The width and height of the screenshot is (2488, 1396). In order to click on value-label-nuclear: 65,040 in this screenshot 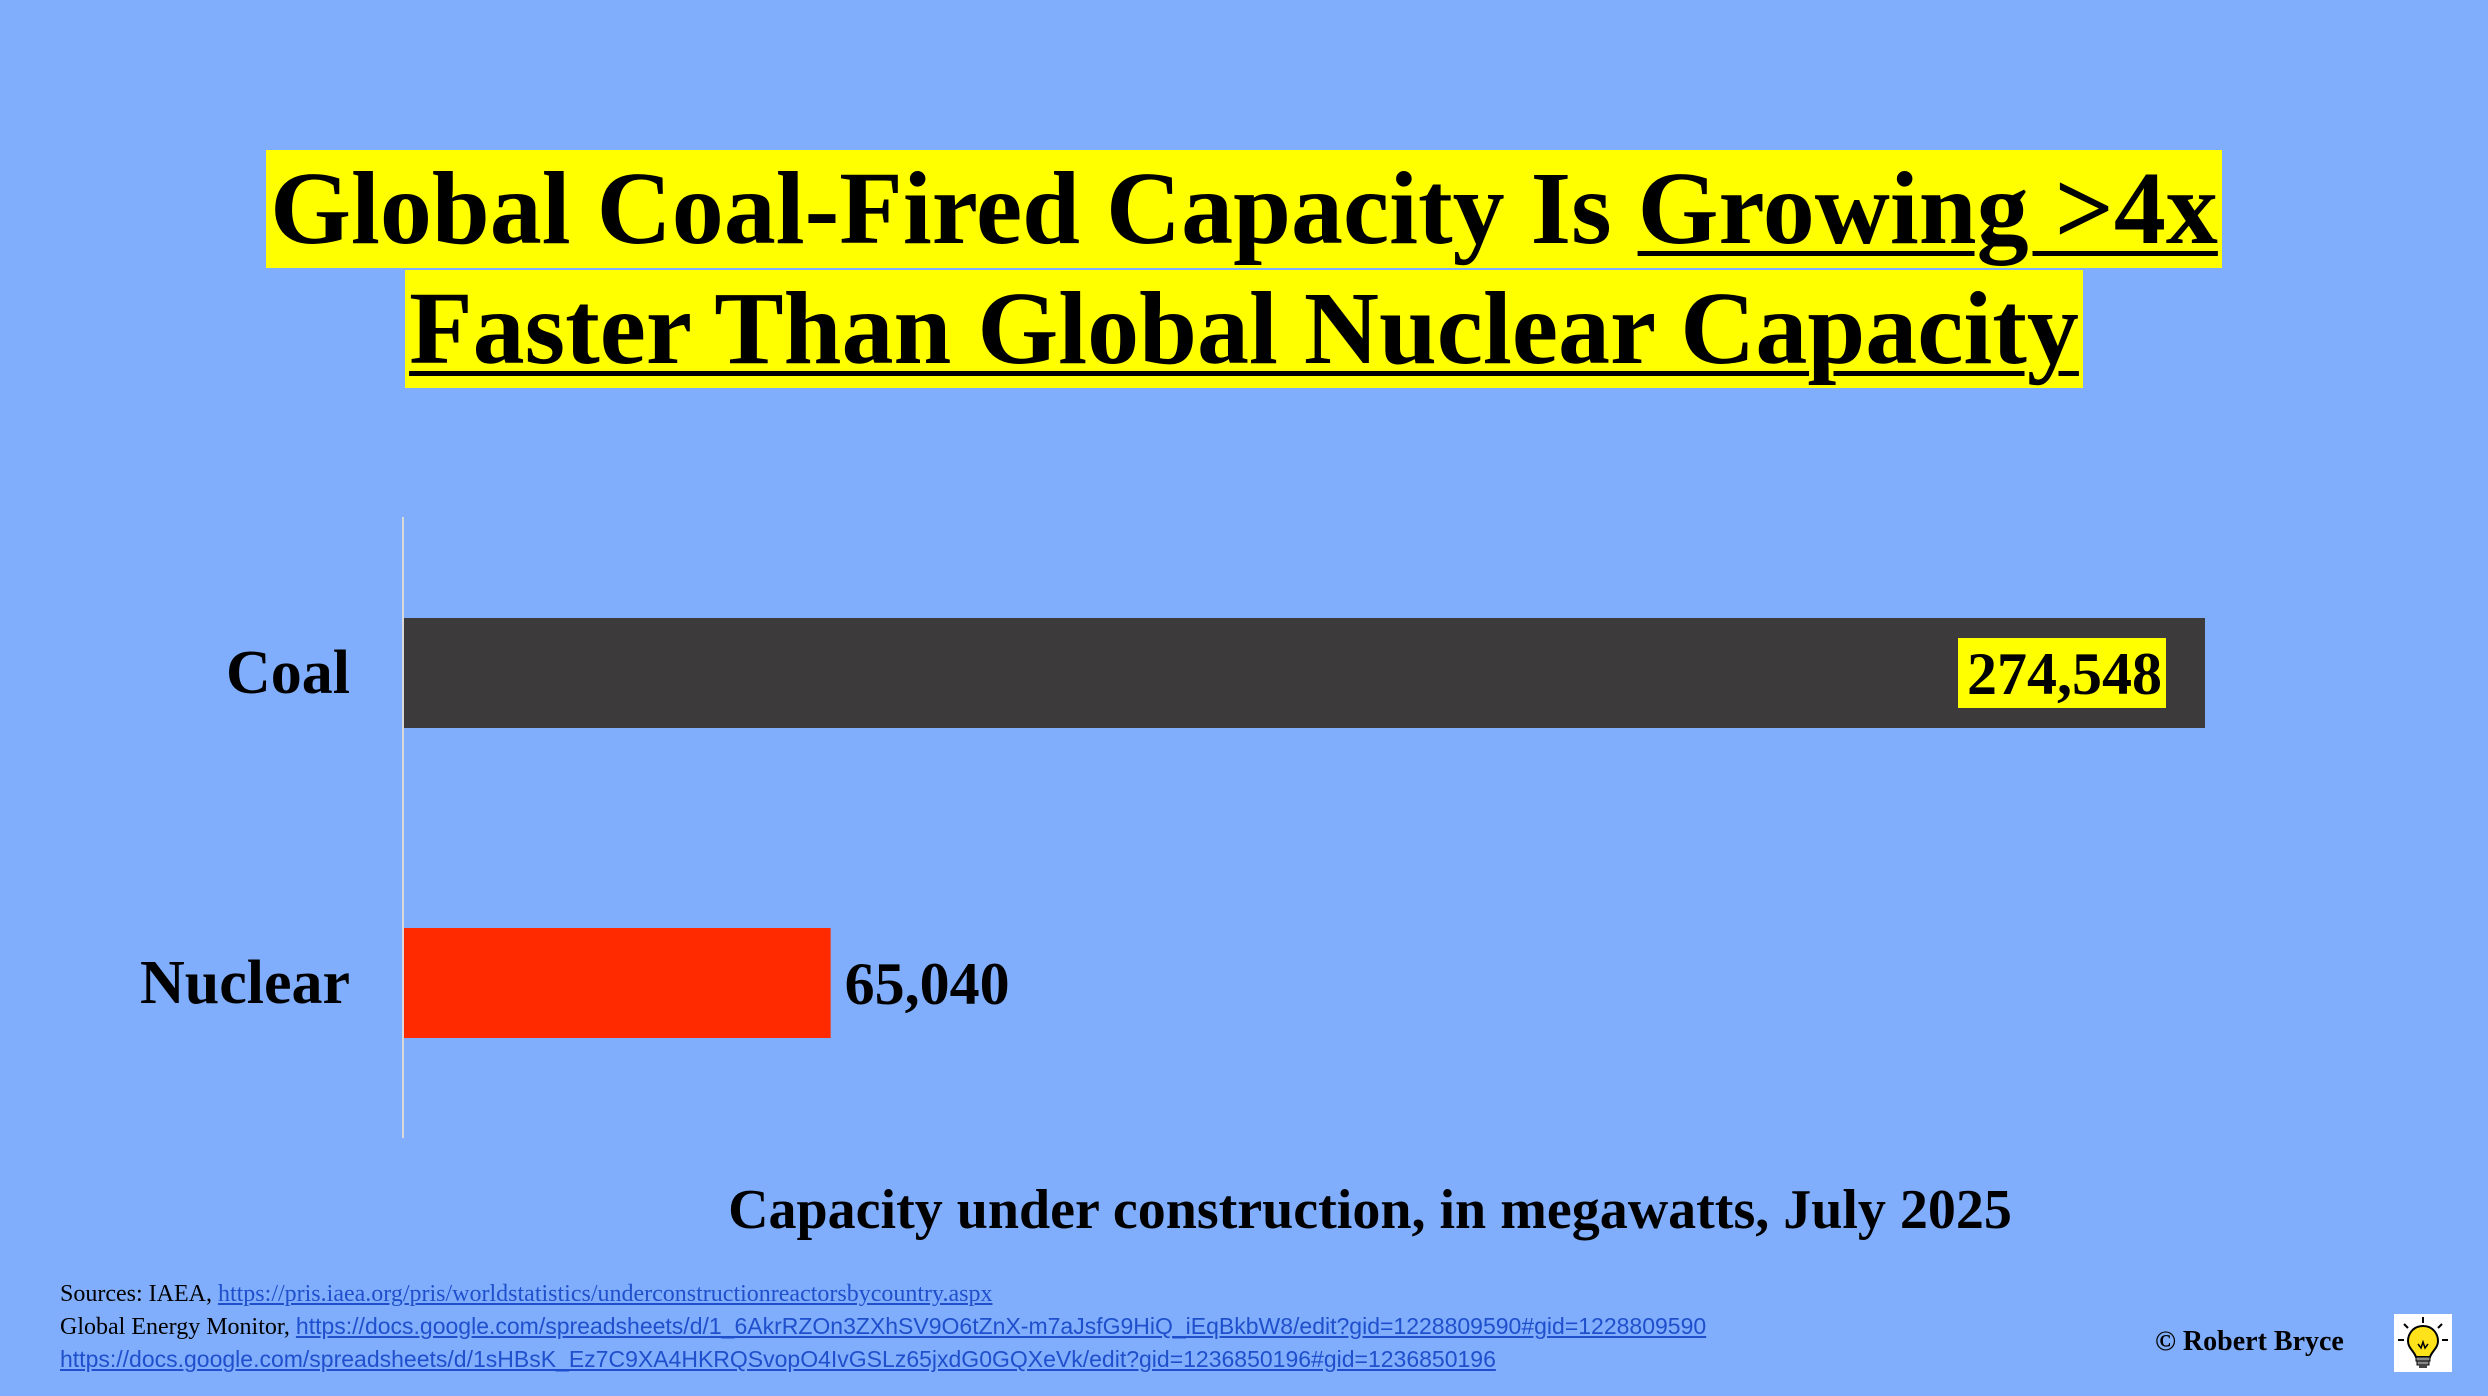, I will do `click(927, 984)`.